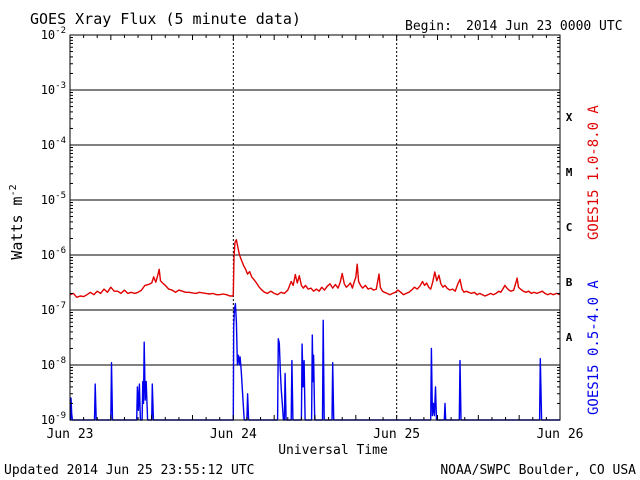  What do you see at coordinates (17, 227) in the screenshot?
I see `y-axis-title-text: Watts m` at bounding box center [17, 227].